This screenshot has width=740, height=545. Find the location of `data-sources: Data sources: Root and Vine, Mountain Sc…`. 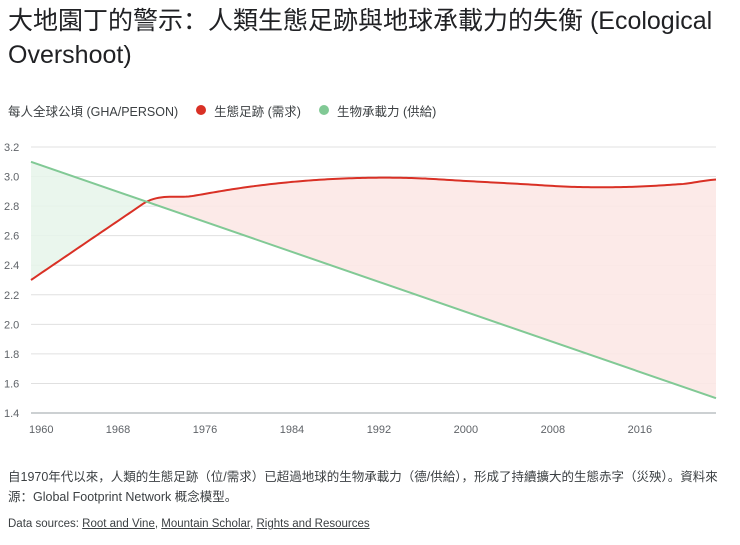

data-sources: Data sources: Root and Vine, Mountain Sc… is located at coordinates (189, 524).